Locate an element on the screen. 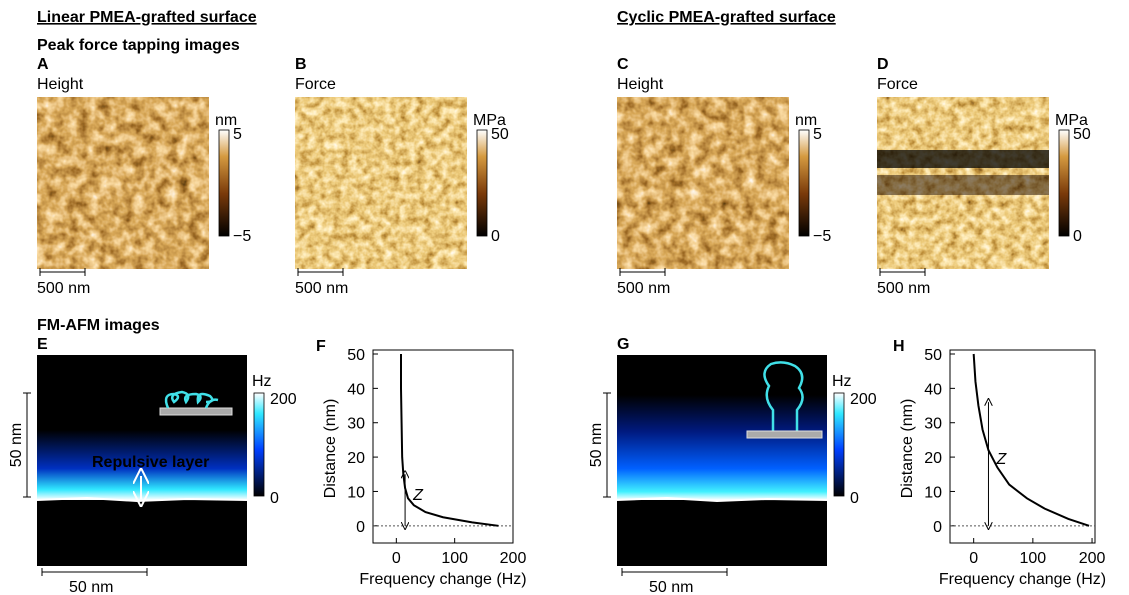  section-title: FM-AFM images is located at coordinates (98, 325).